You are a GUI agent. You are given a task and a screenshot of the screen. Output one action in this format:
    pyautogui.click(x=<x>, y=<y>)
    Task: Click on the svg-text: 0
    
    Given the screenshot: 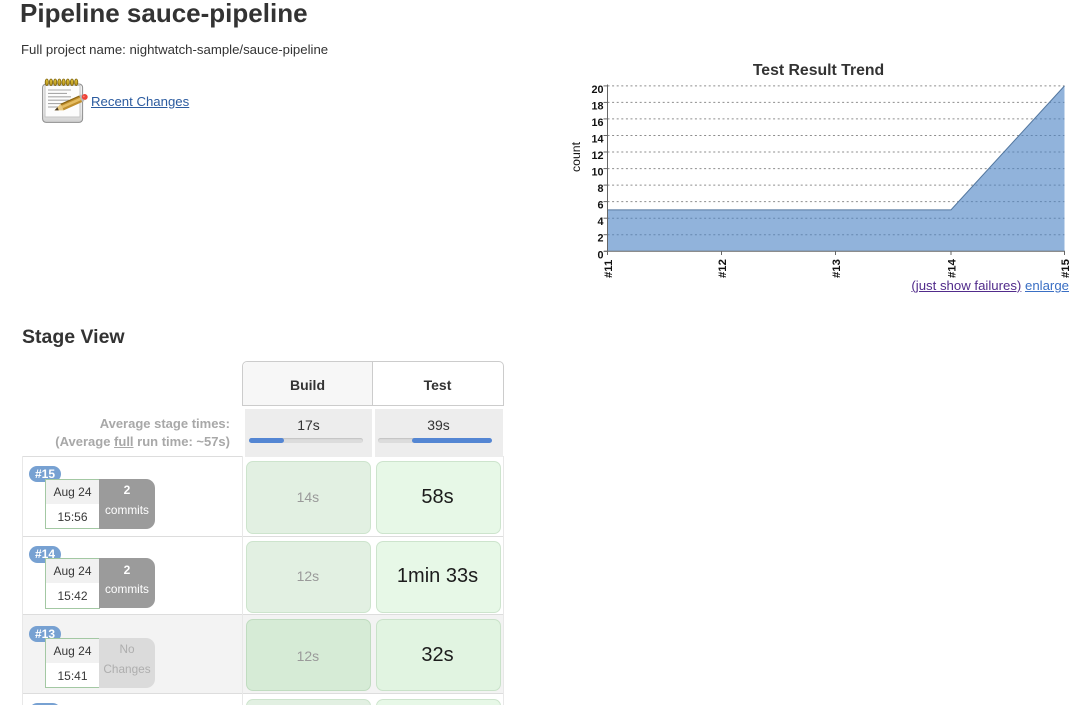 What is the action you would take?
    pyautogui.click(x=600, y=255)
    